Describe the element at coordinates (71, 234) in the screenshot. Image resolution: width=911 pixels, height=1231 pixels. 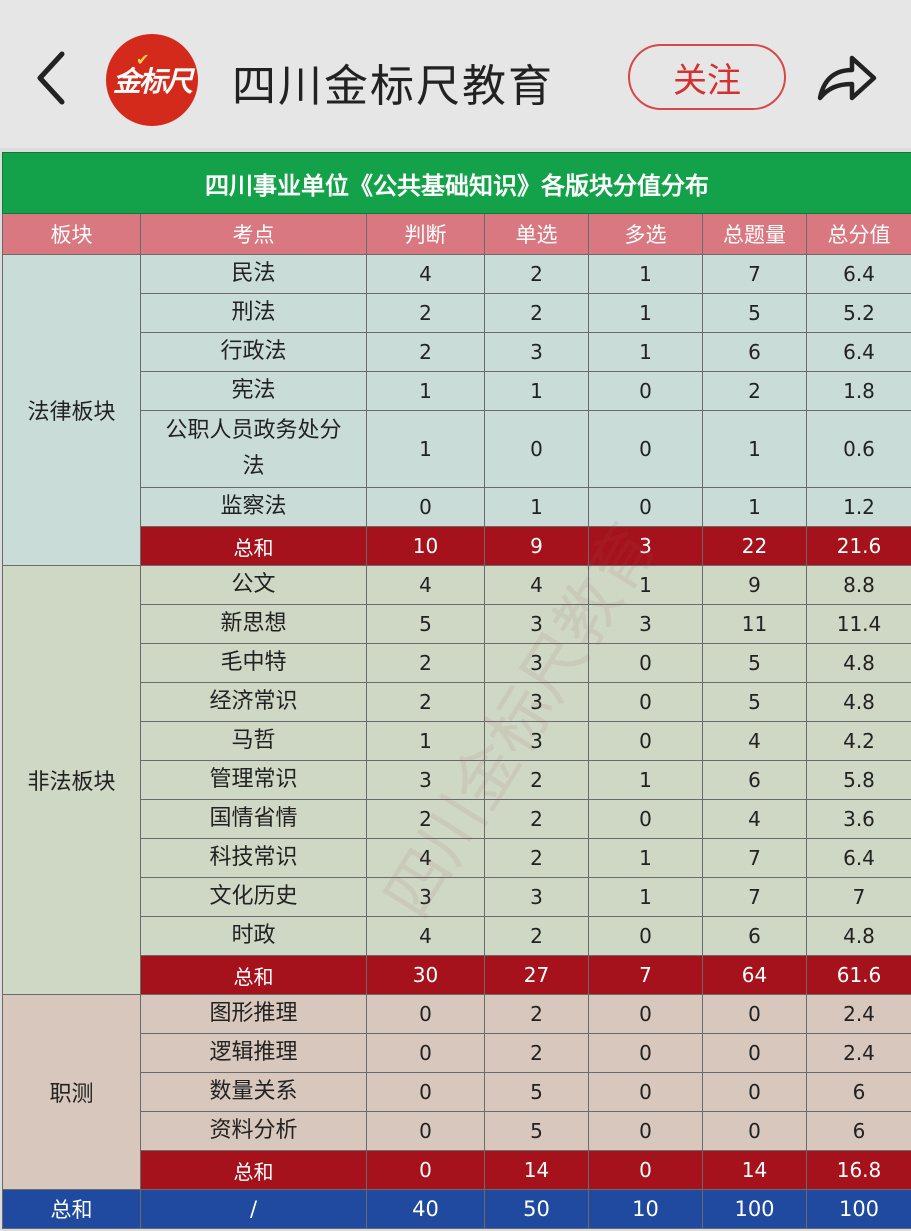
I see `column-header: 板块` at that location.